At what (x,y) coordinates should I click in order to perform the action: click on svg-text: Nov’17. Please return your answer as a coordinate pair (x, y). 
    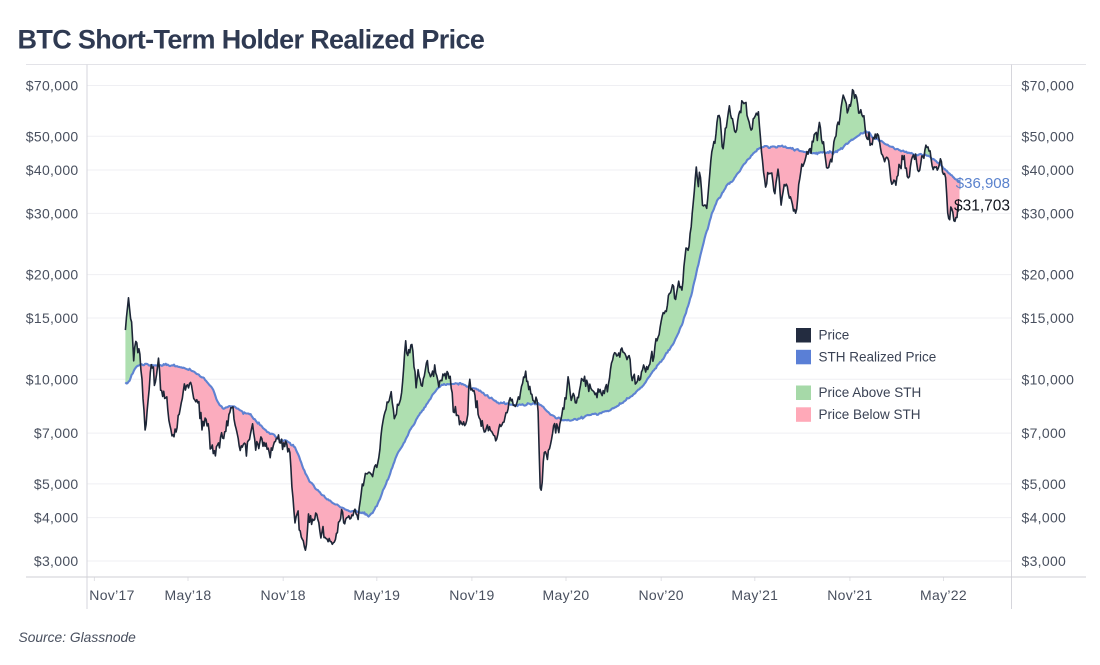
    Looking at the image, I should click on (111, 595).